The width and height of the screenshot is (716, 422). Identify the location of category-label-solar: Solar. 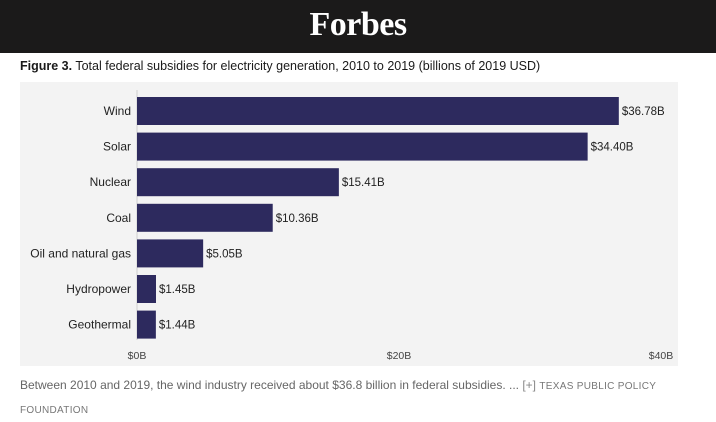
(117, 147).